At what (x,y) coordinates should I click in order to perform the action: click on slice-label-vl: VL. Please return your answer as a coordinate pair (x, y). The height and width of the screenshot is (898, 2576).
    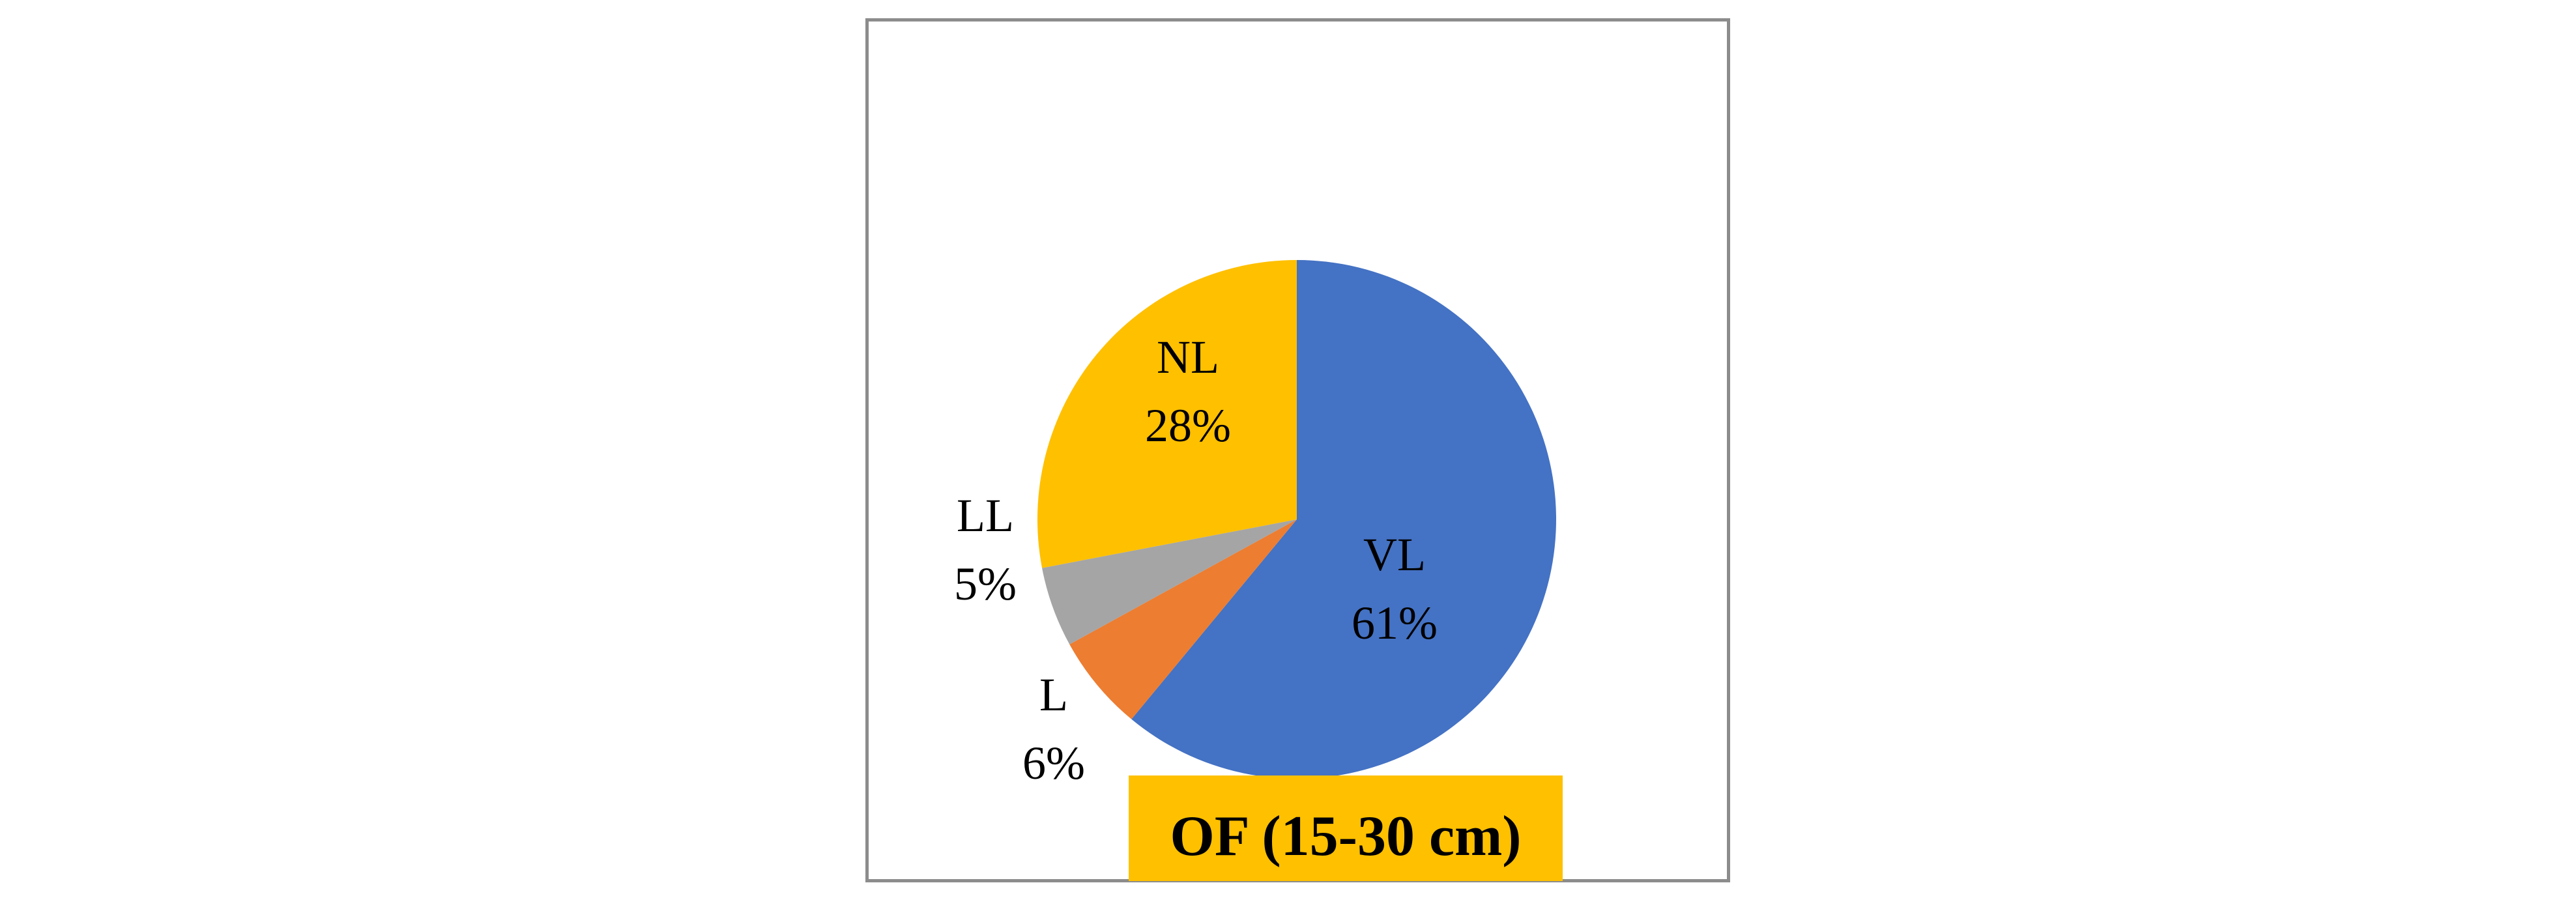
    Looking at the image, I should click on (1394, 555).